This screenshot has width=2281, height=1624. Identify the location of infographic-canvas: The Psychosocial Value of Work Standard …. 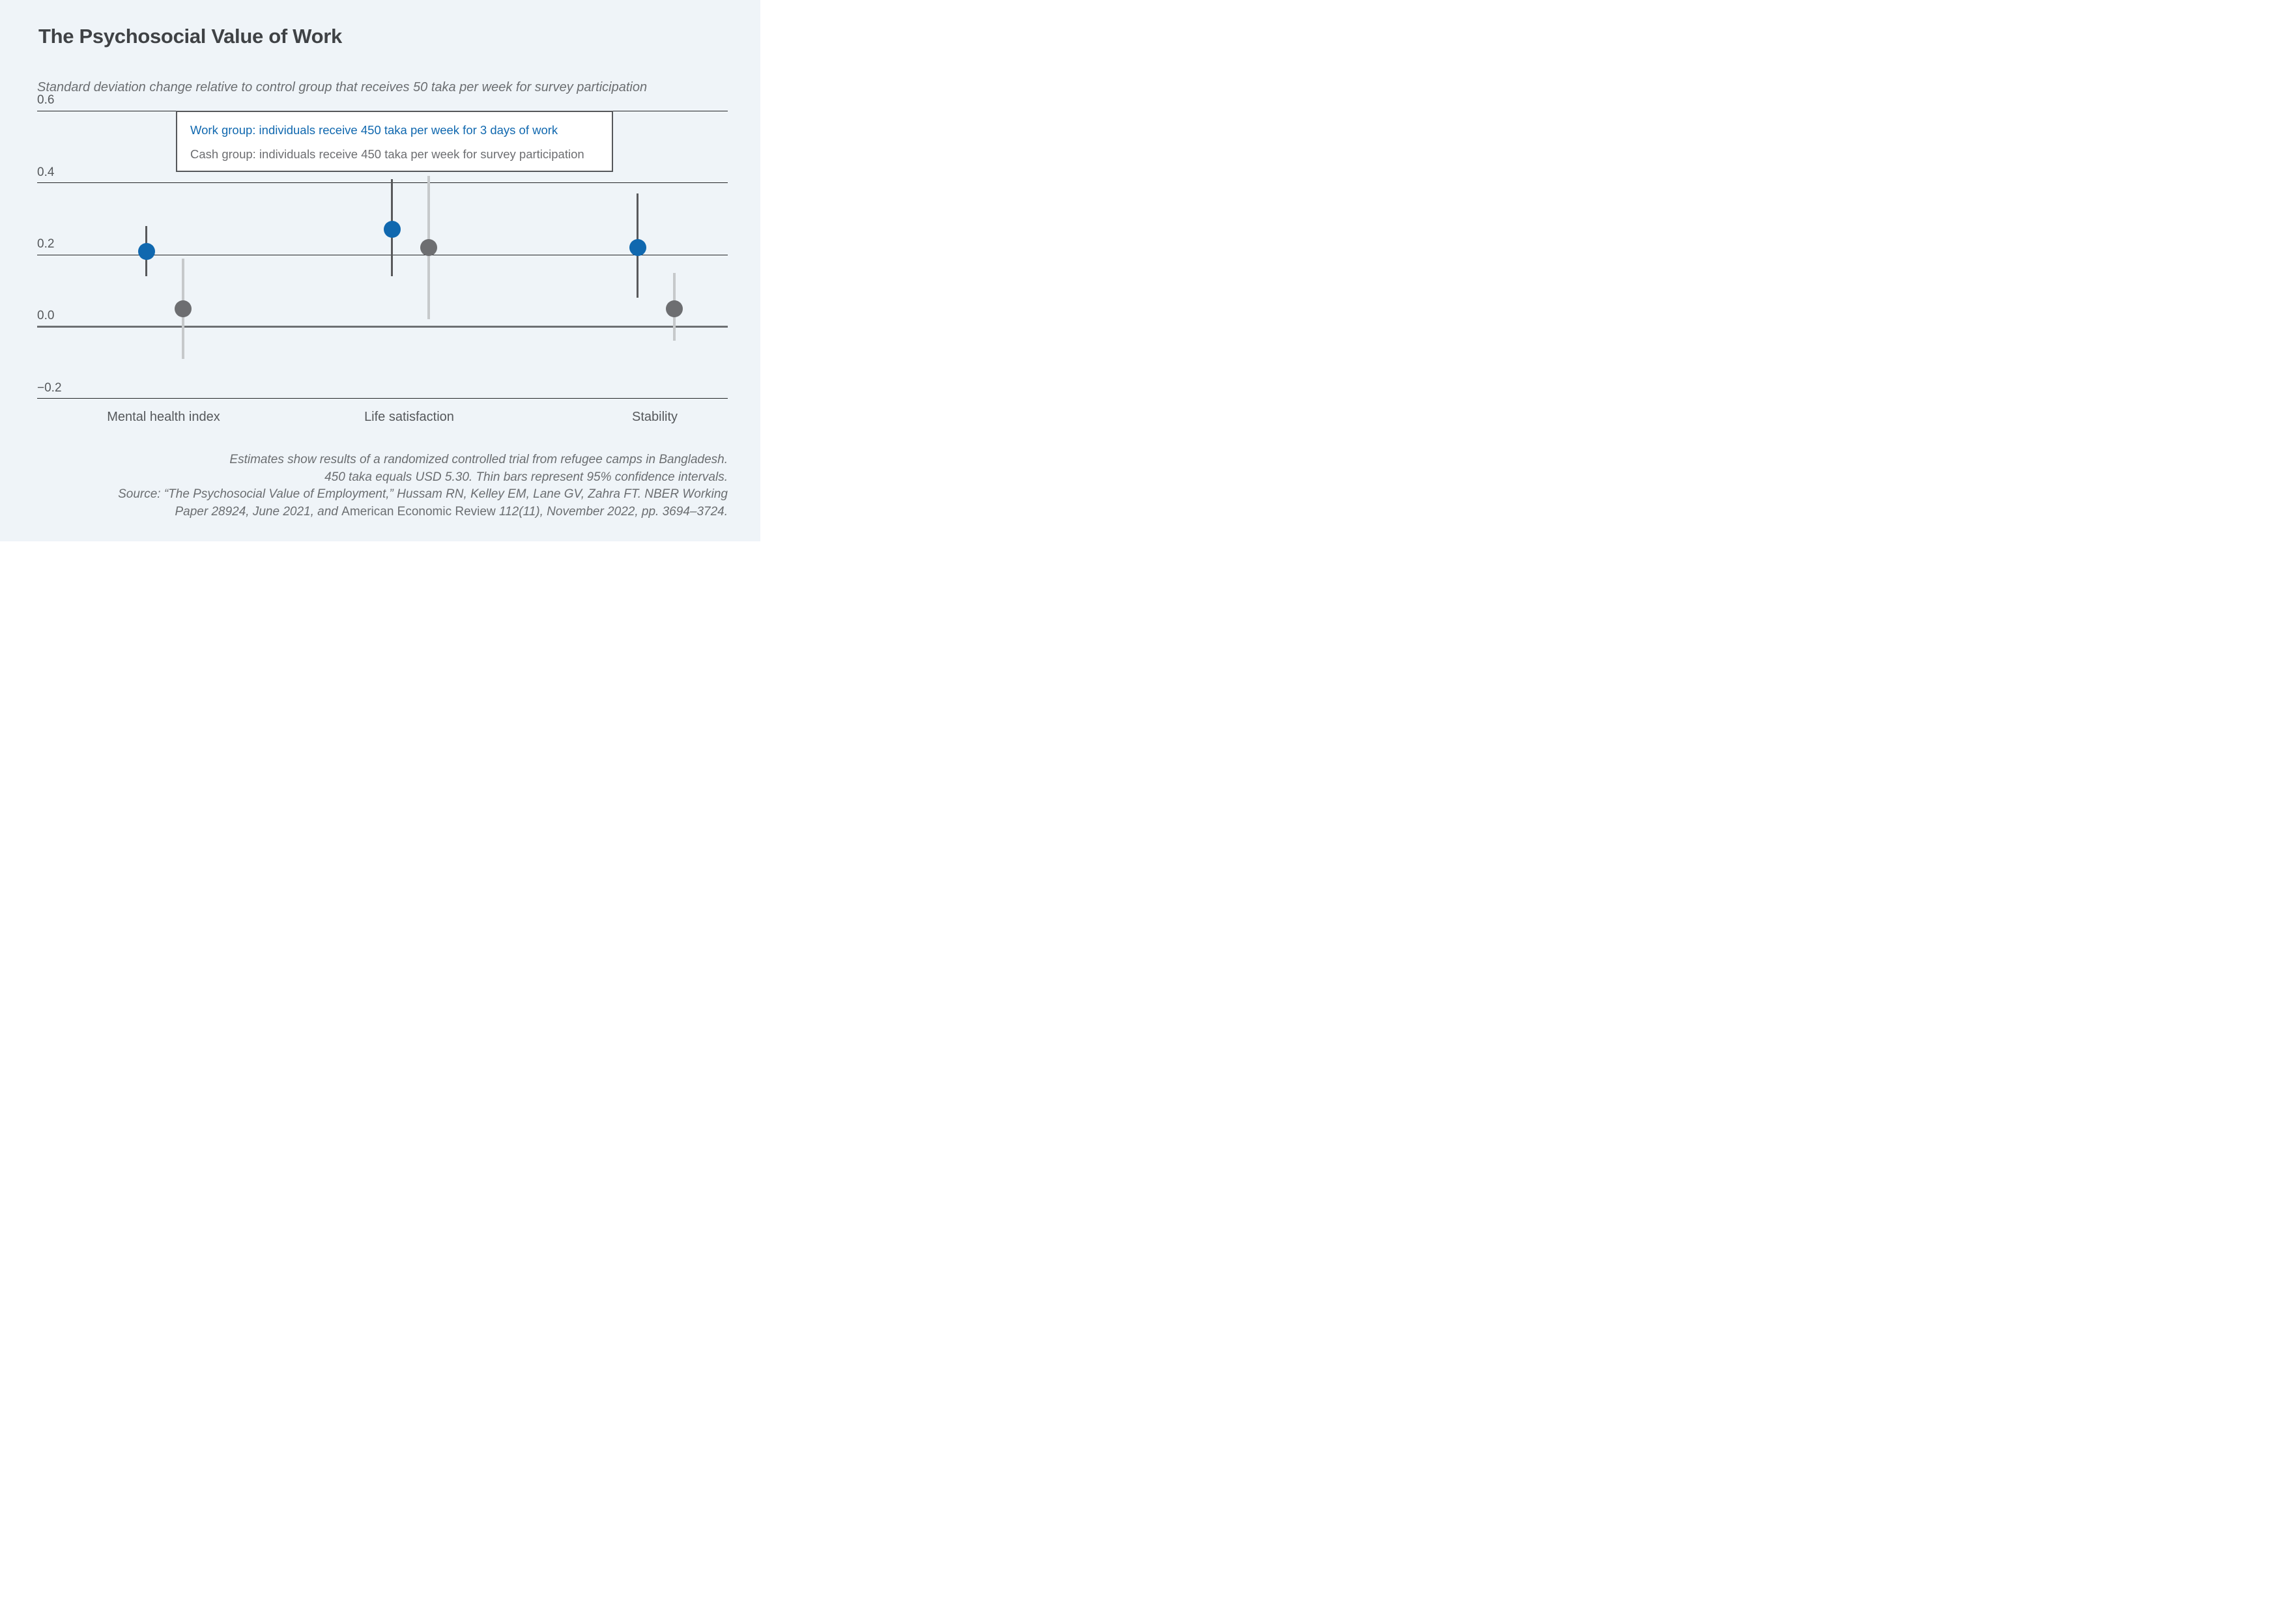
(380, 270).